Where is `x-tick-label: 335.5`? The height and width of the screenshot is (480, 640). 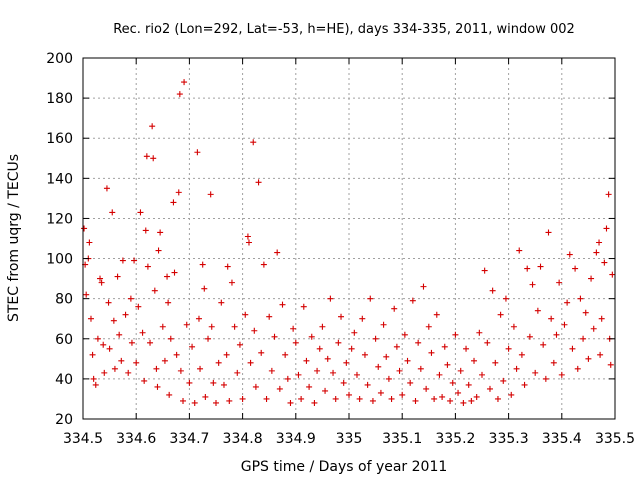 x-tick-label: 335.5 is located at coordinates (615, 439).